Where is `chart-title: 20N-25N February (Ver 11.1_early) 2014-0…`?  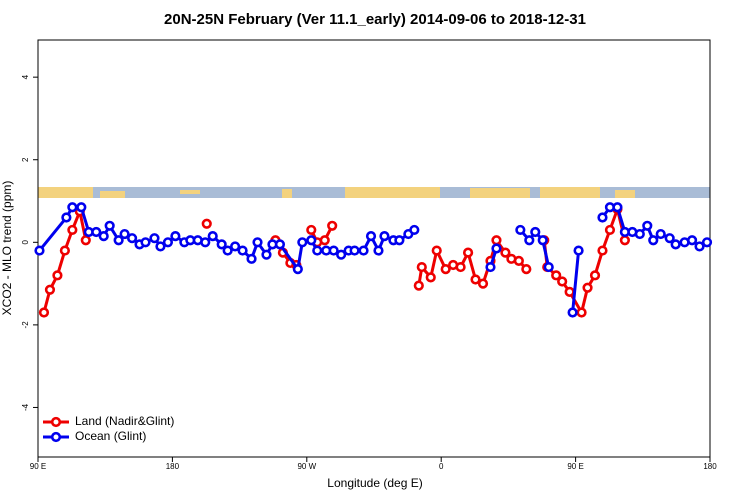
chart-title: 20N-25N February (Ver 11.1_early) 2014-0… is located at coordinates (375, 19).